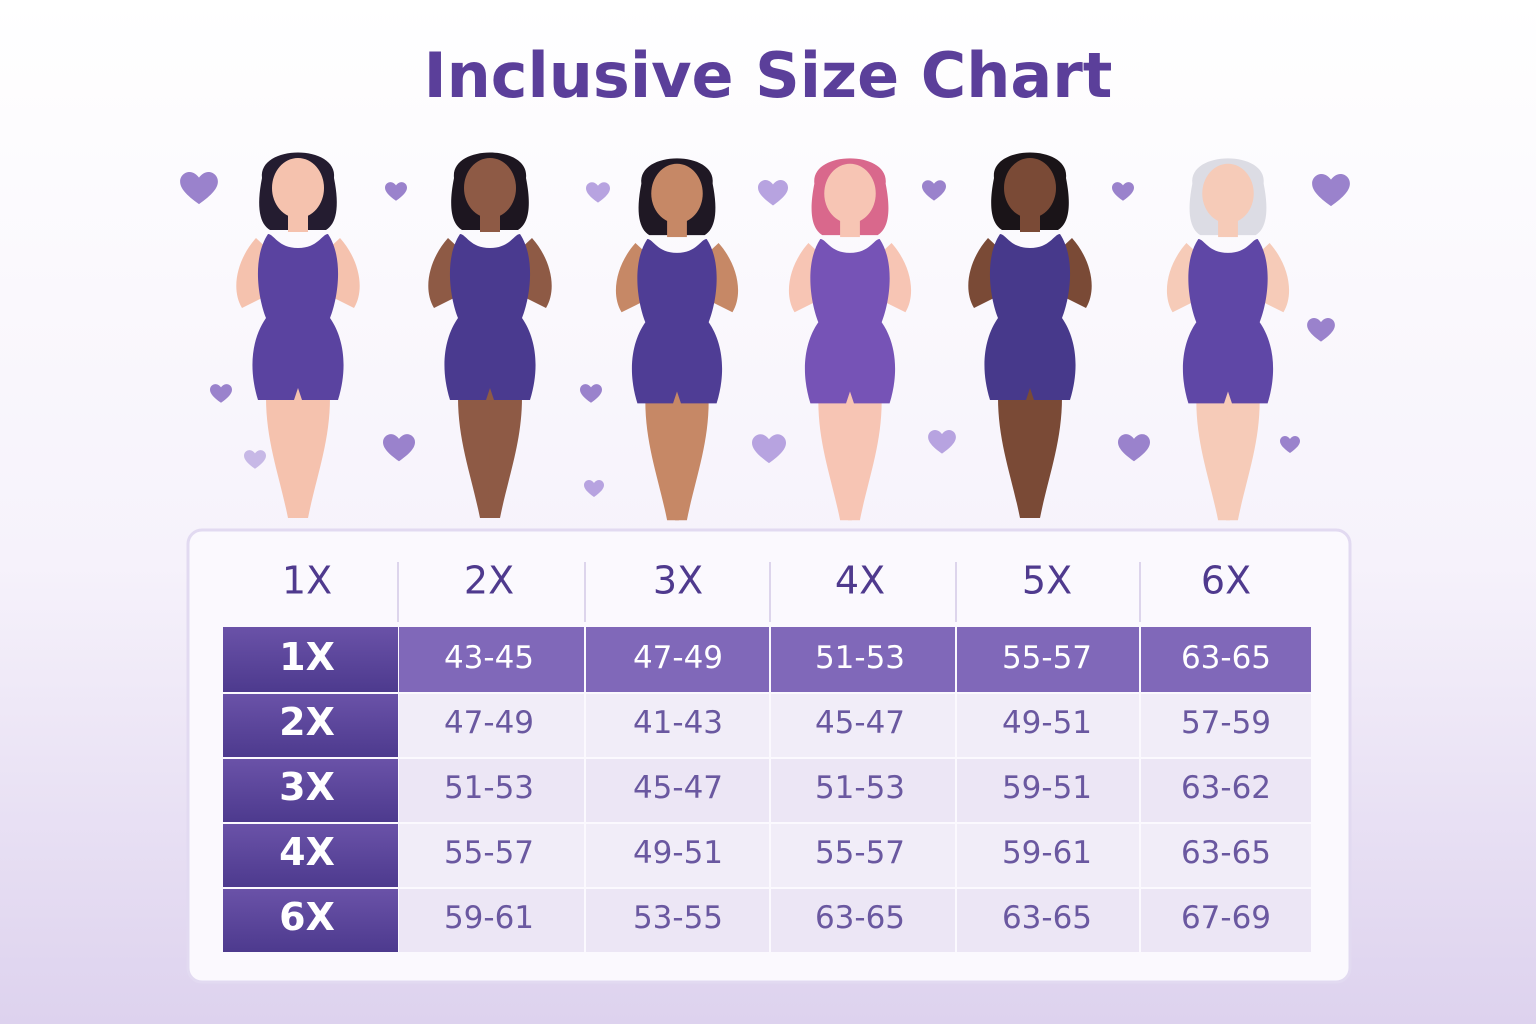  I want to click on row-label: 2X, so click(307, 722).